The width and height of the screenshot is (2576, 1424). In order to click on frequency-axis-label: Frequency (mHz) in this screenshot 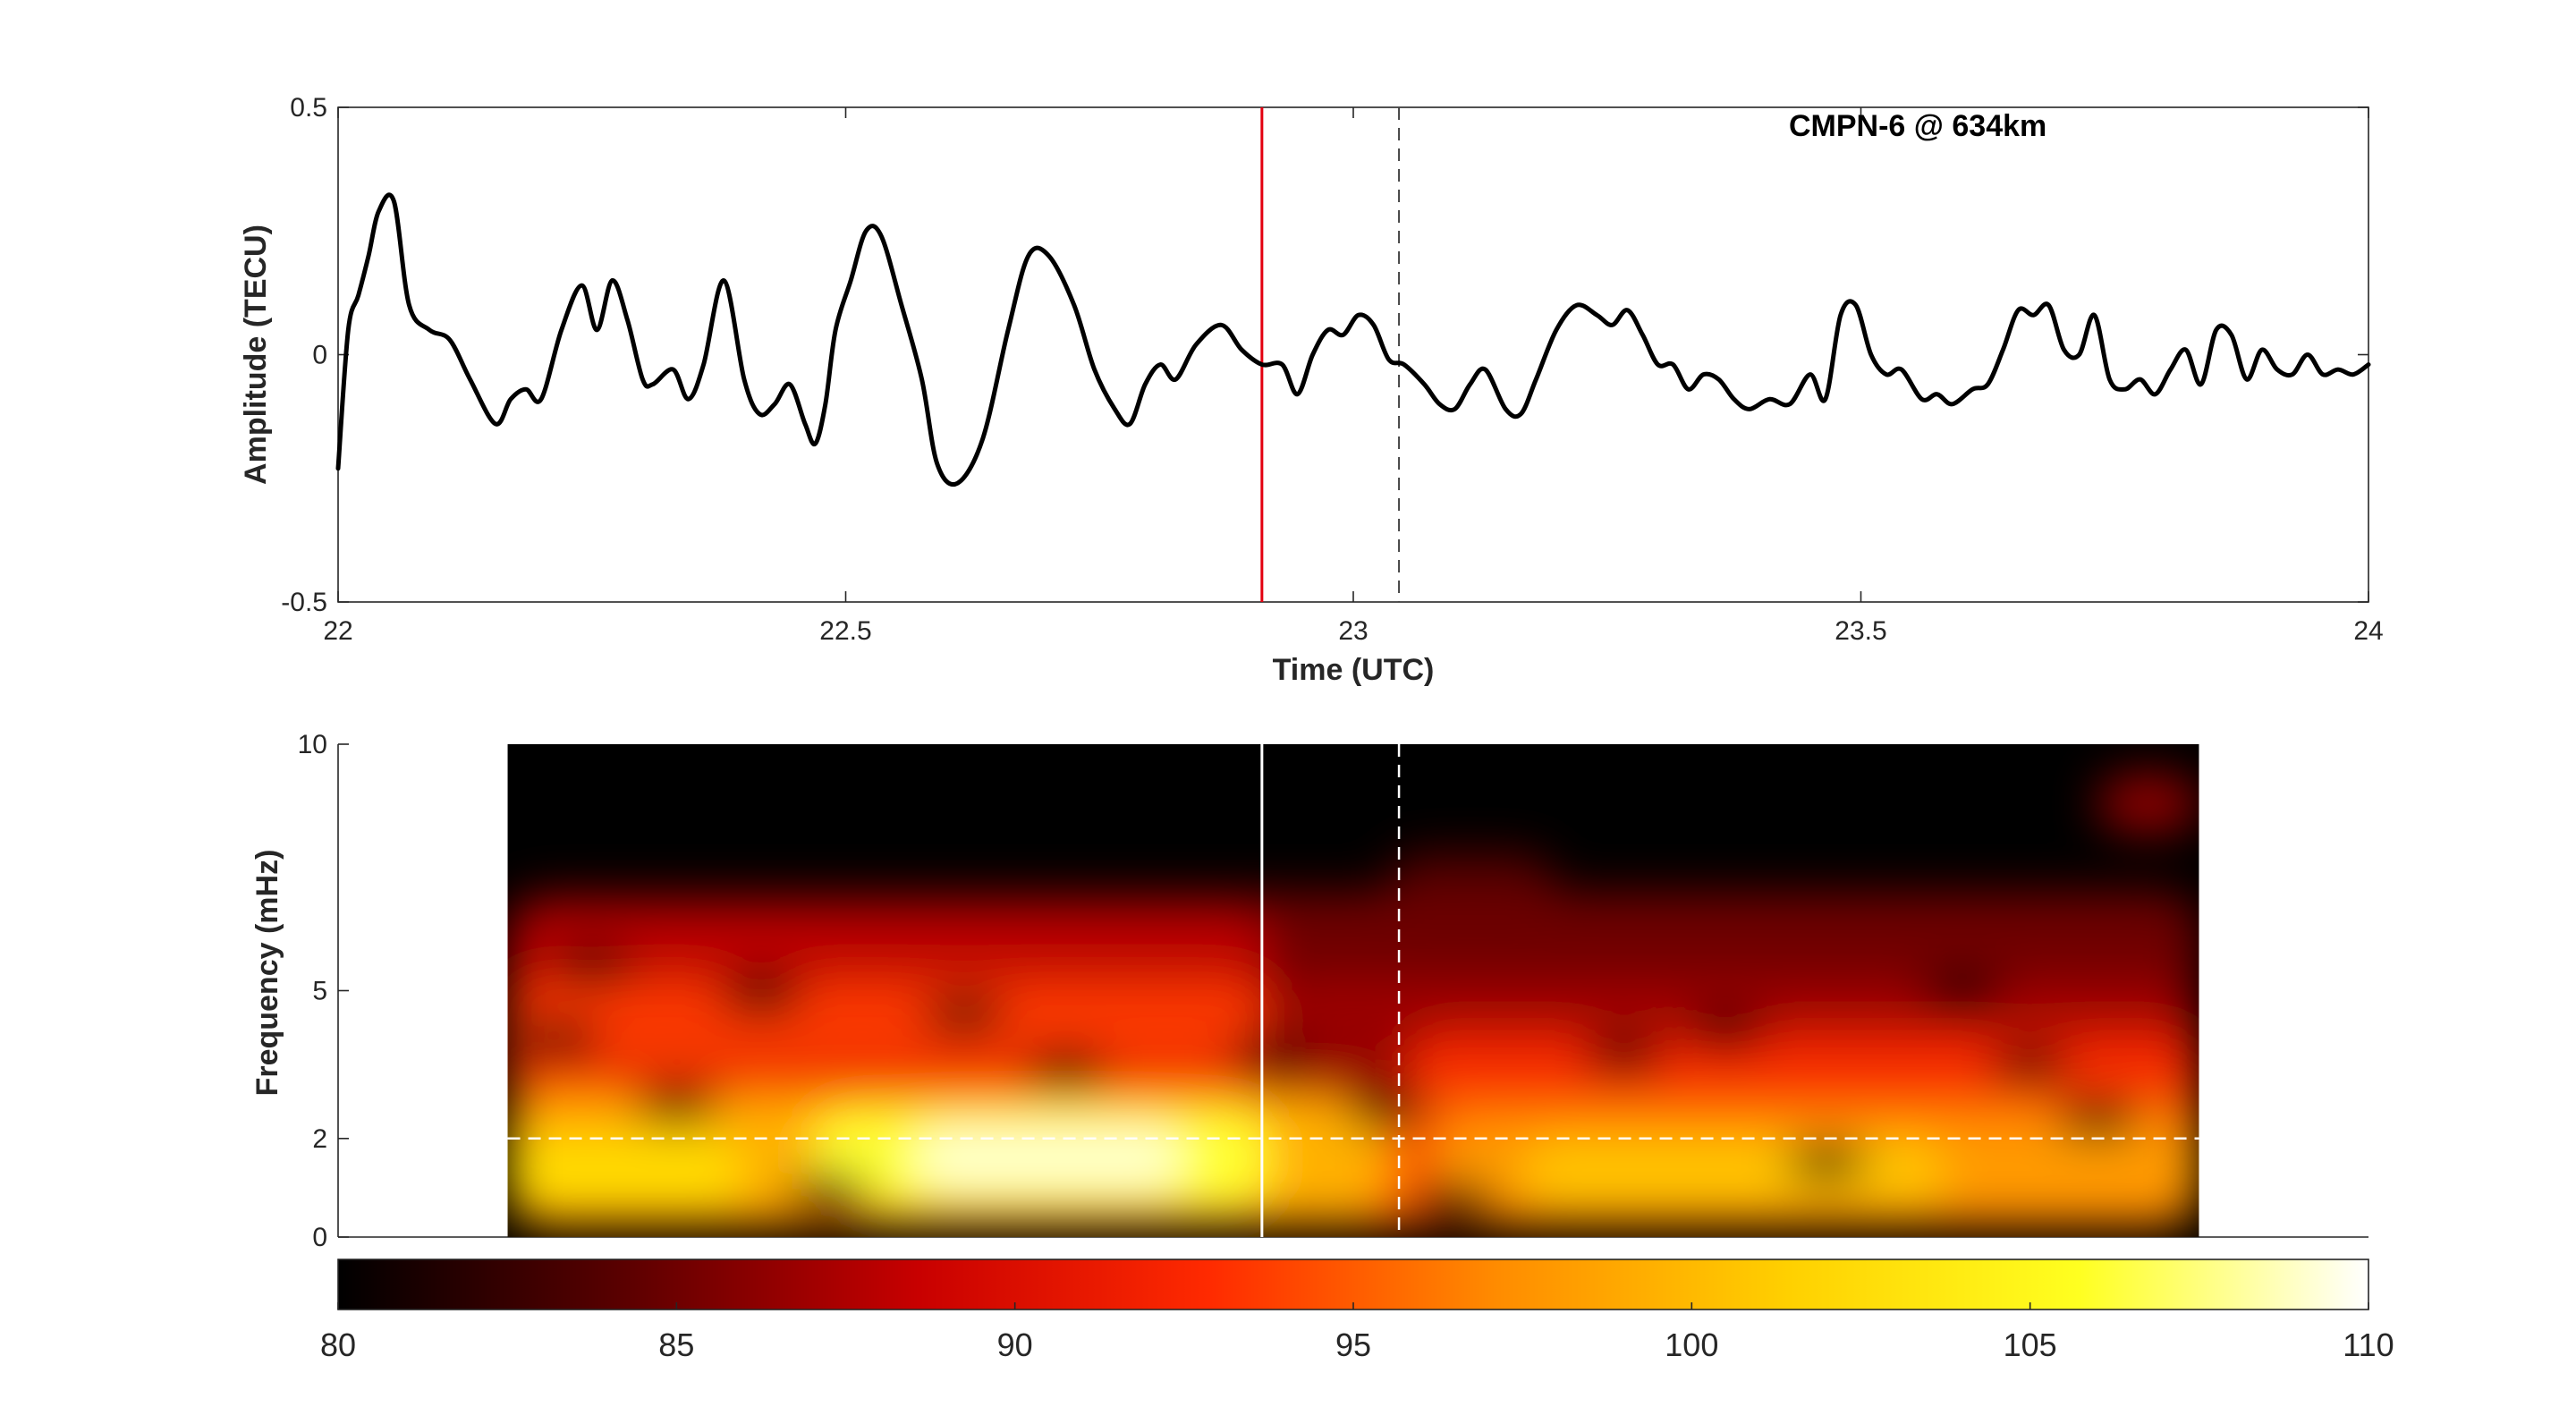, I will do `click(267, 973)`.